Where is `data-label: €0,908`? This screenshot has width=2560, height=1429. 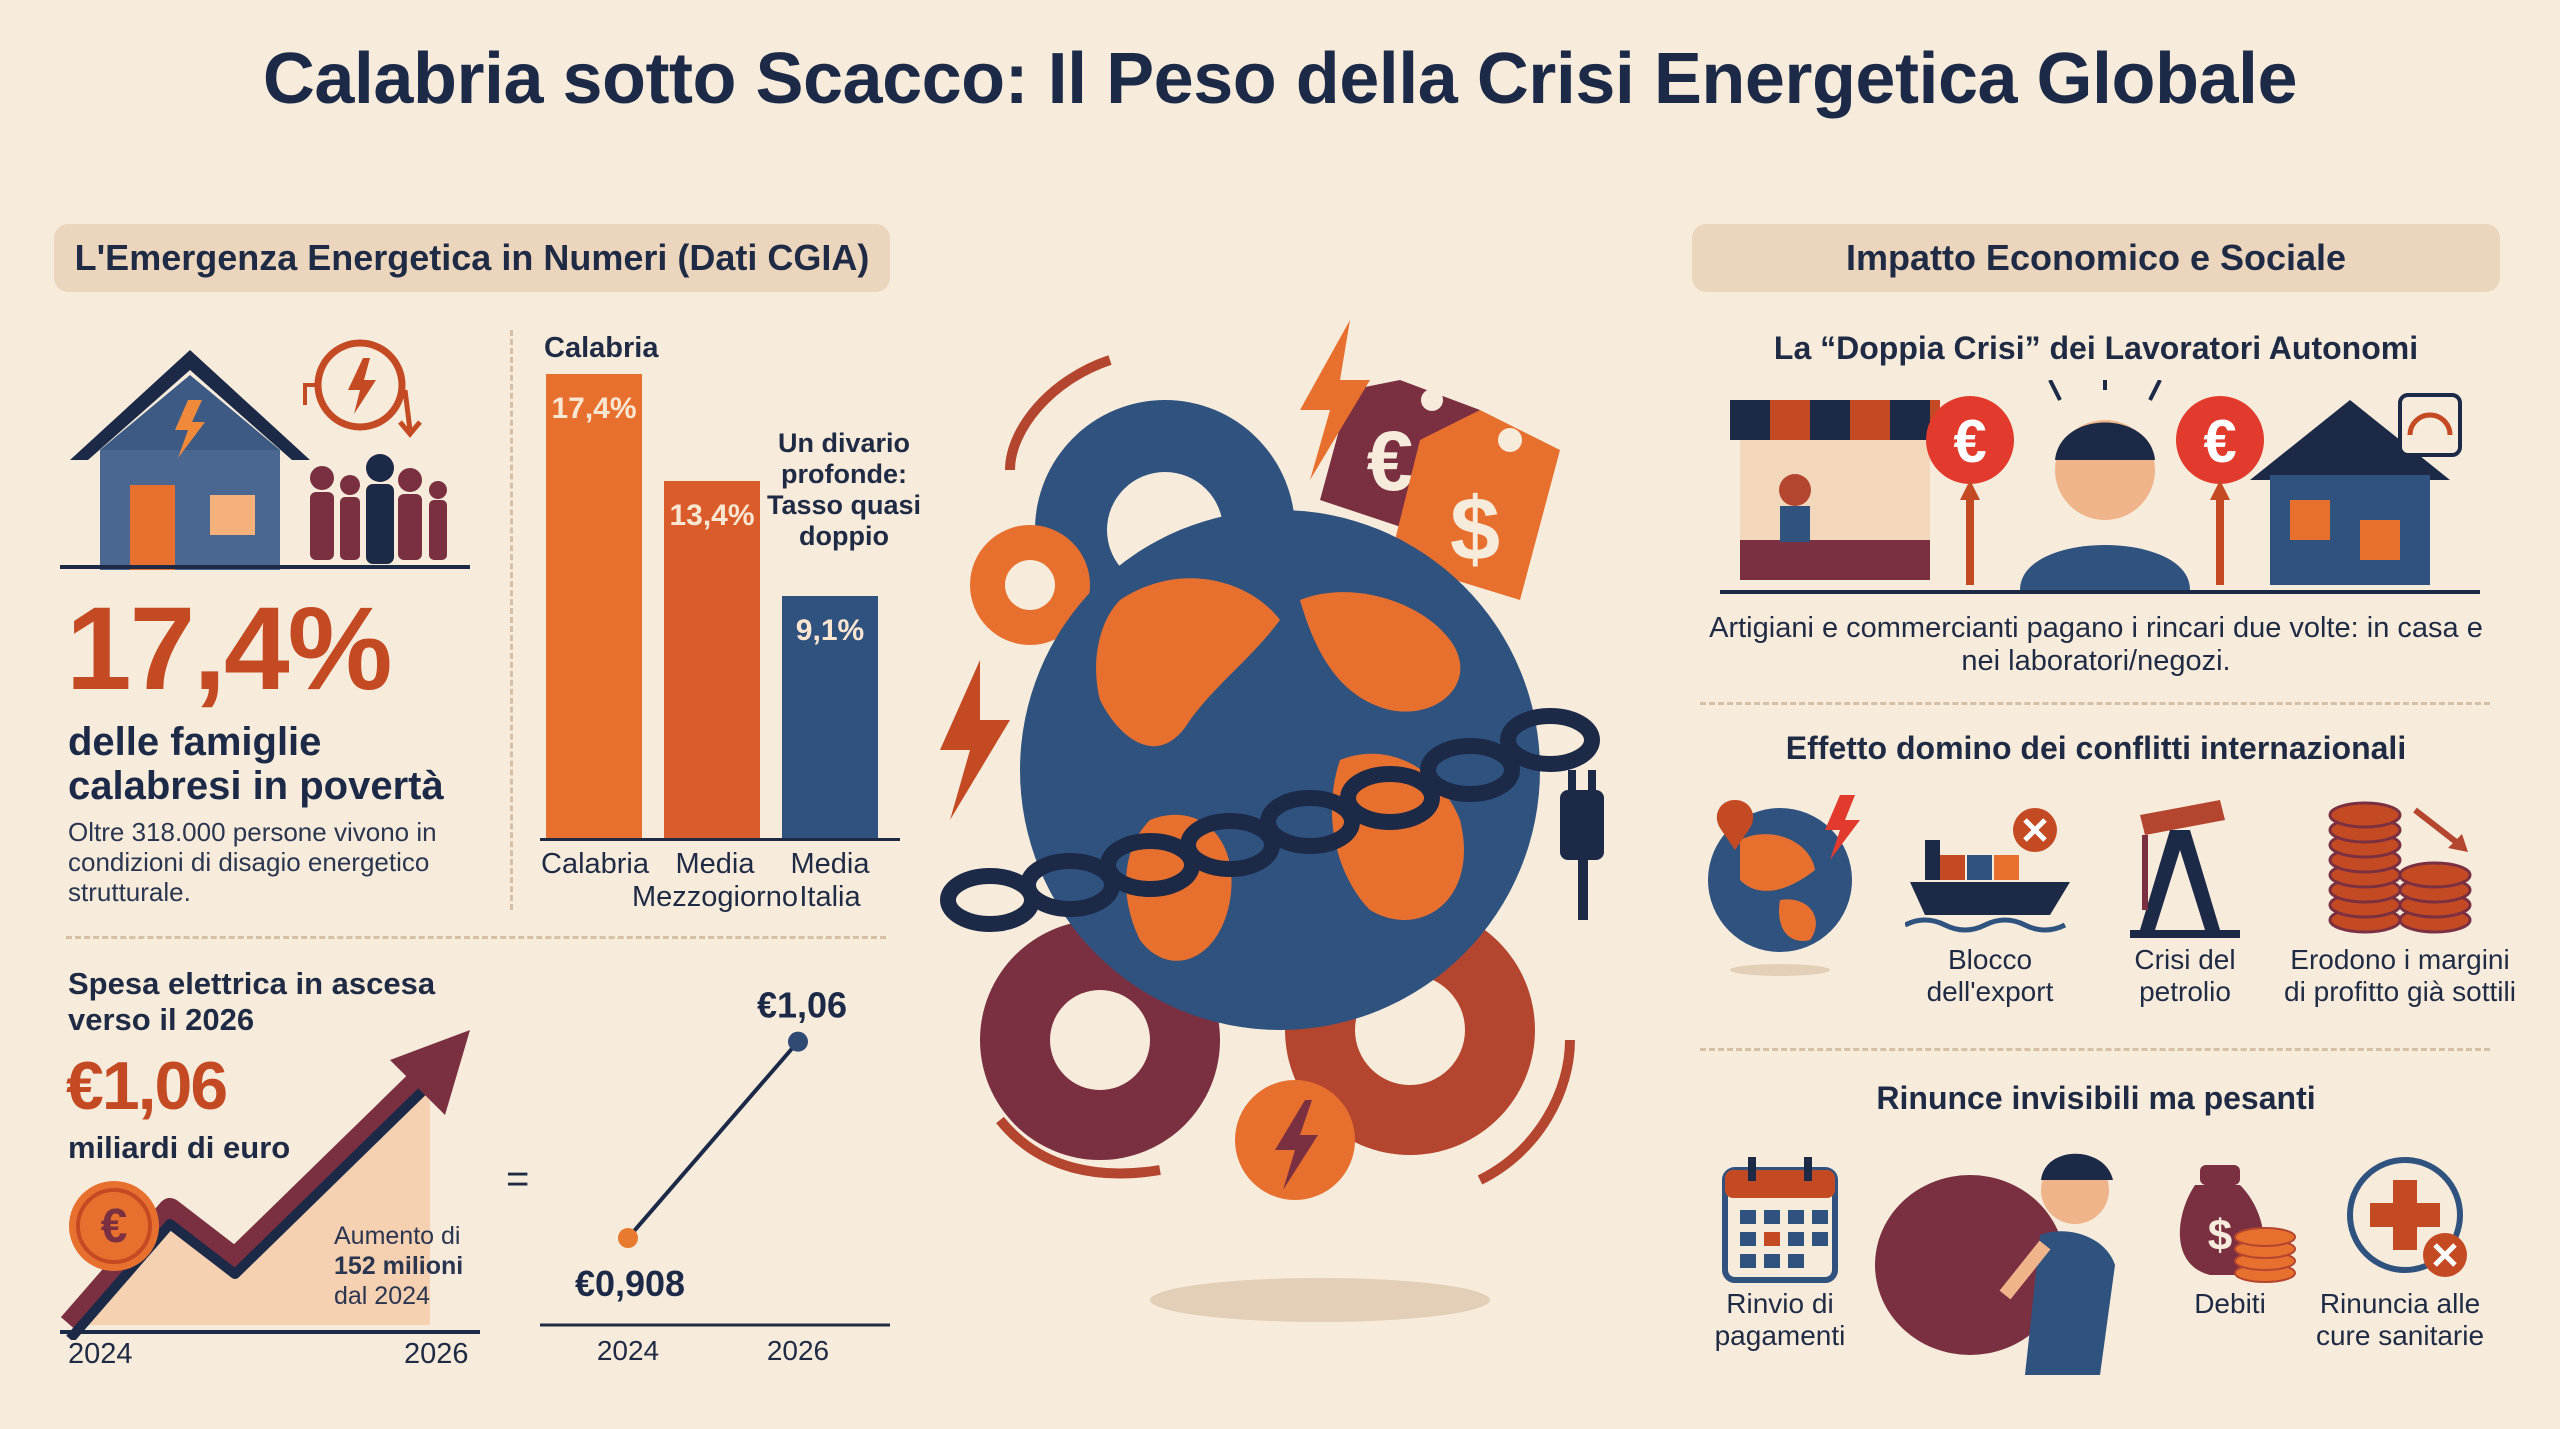
data-label: €0,908 is located at coordinates (630, 1283).